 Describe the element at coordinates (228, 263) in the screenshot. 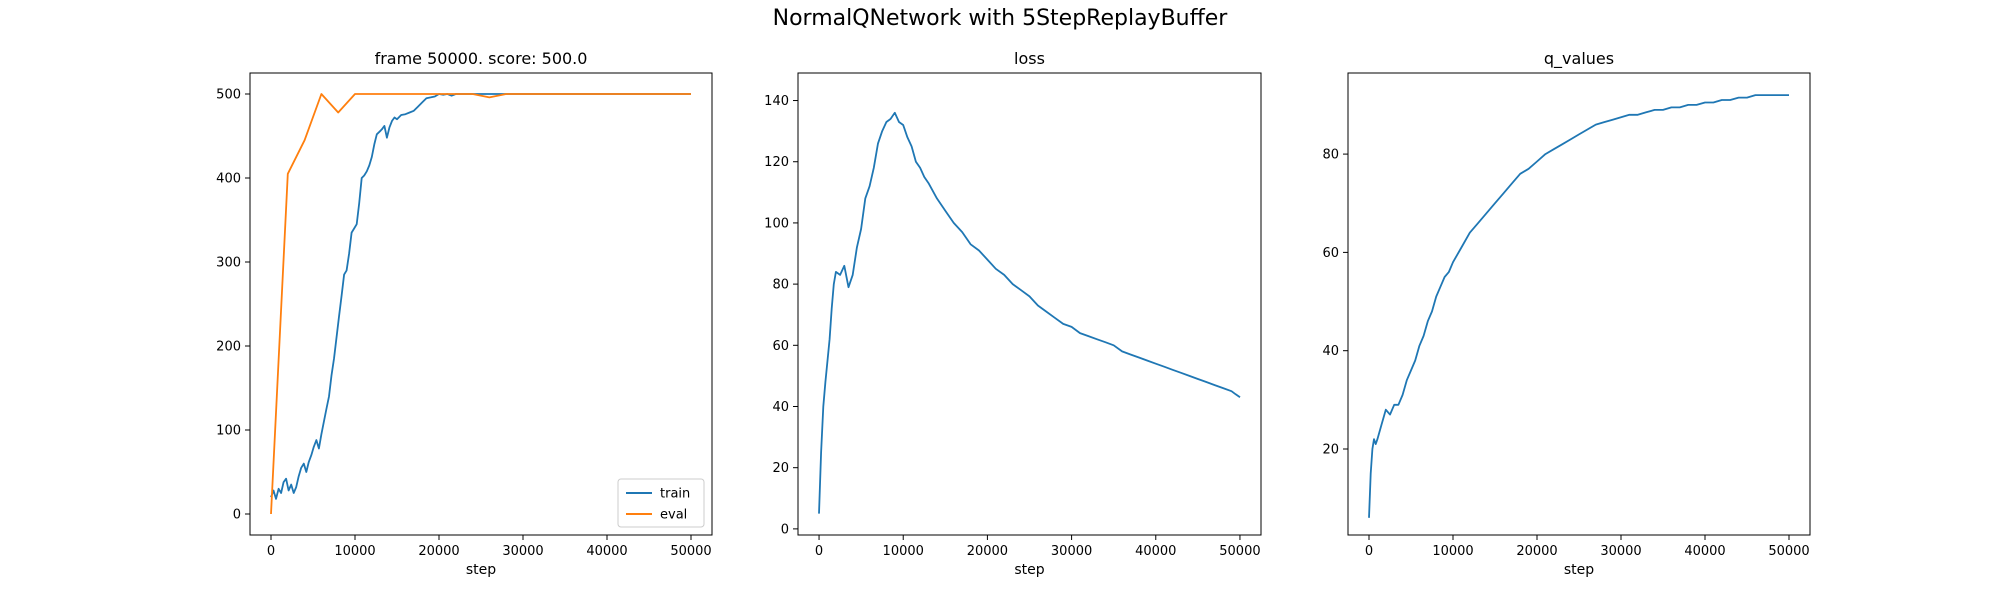

I see `chart-1-ytick-label-3: 300` at that location.